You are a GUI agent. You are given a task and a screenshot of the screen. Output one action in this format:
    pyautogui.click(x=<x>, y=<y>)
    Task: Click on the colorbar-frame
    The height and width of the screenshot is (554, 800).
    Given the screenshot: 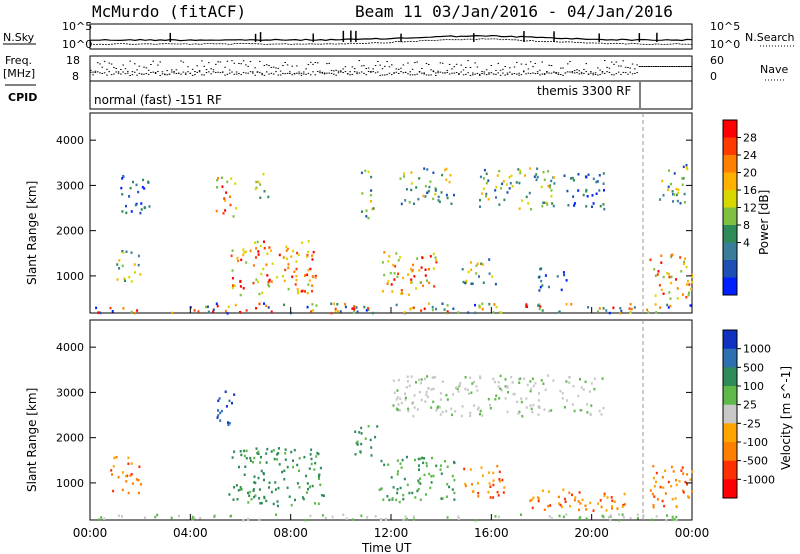 What is the action you would take?
    pyautogui.click(x=730, y=414)
    